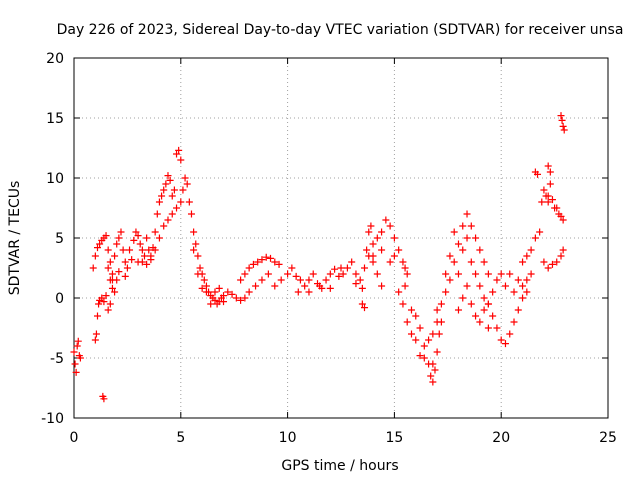 This screenshot has width=640, height=480. I want to click on y-tick-label: -5, so click(57, 359).